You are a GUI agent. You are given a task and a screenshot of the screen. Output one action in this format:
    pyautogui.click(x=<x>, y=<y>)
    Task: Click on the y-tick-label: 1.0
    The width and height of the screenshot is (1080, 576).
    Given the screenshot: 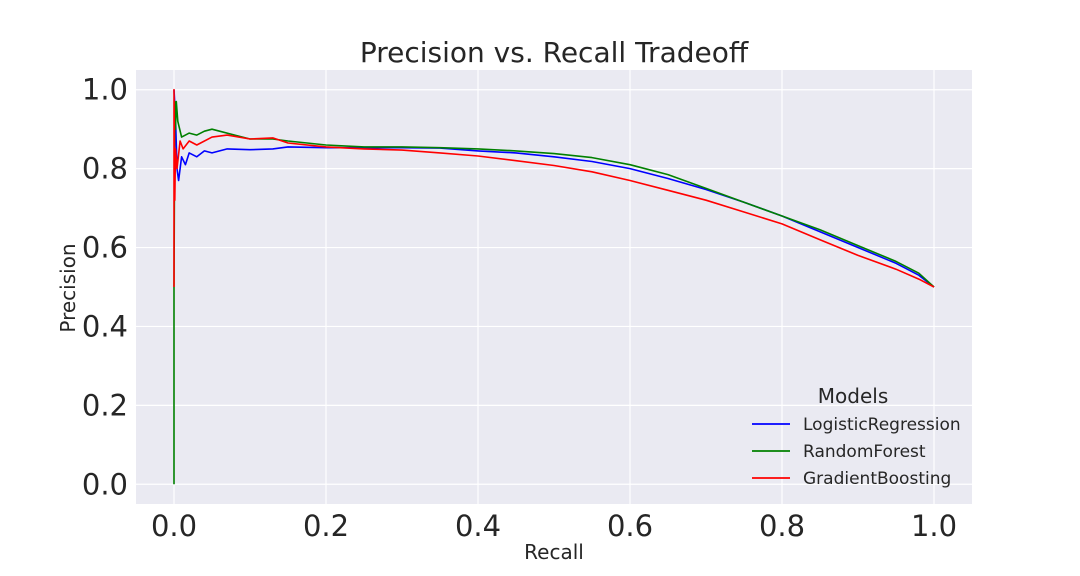 What is the action you would take?
    pyautogui.click(x=105, y=90)
    